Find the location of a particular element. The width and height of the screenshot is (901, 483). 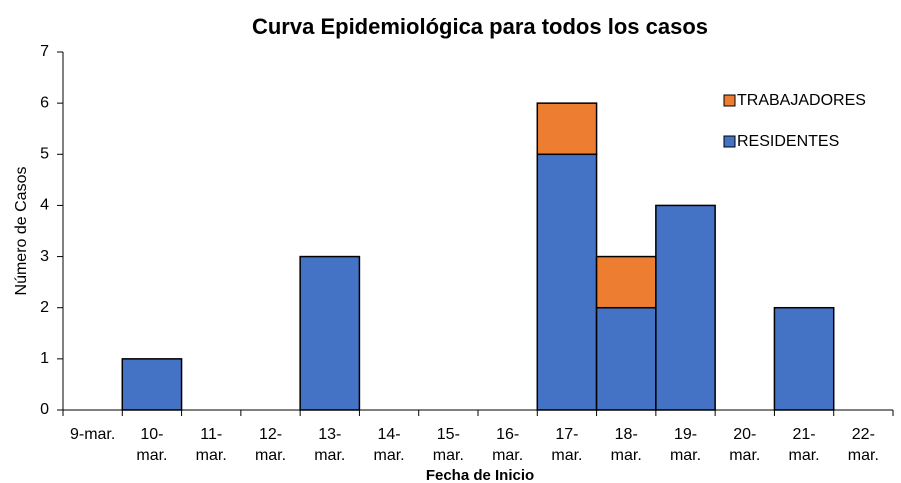

y-tick-label: 5 is located at coordinates (44, 154).